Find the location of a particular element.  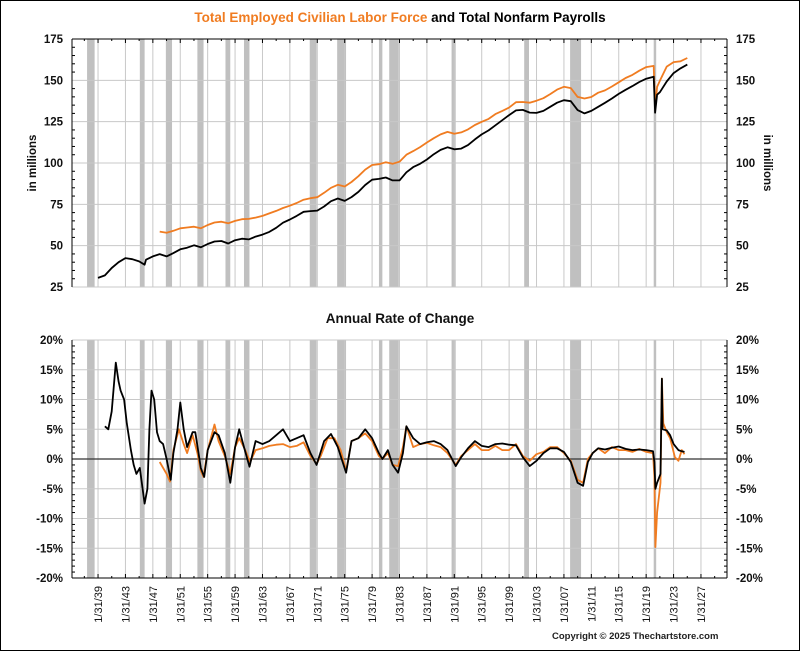

bottom-ytick-label-left: -15% is located at coordinates (49, 549).